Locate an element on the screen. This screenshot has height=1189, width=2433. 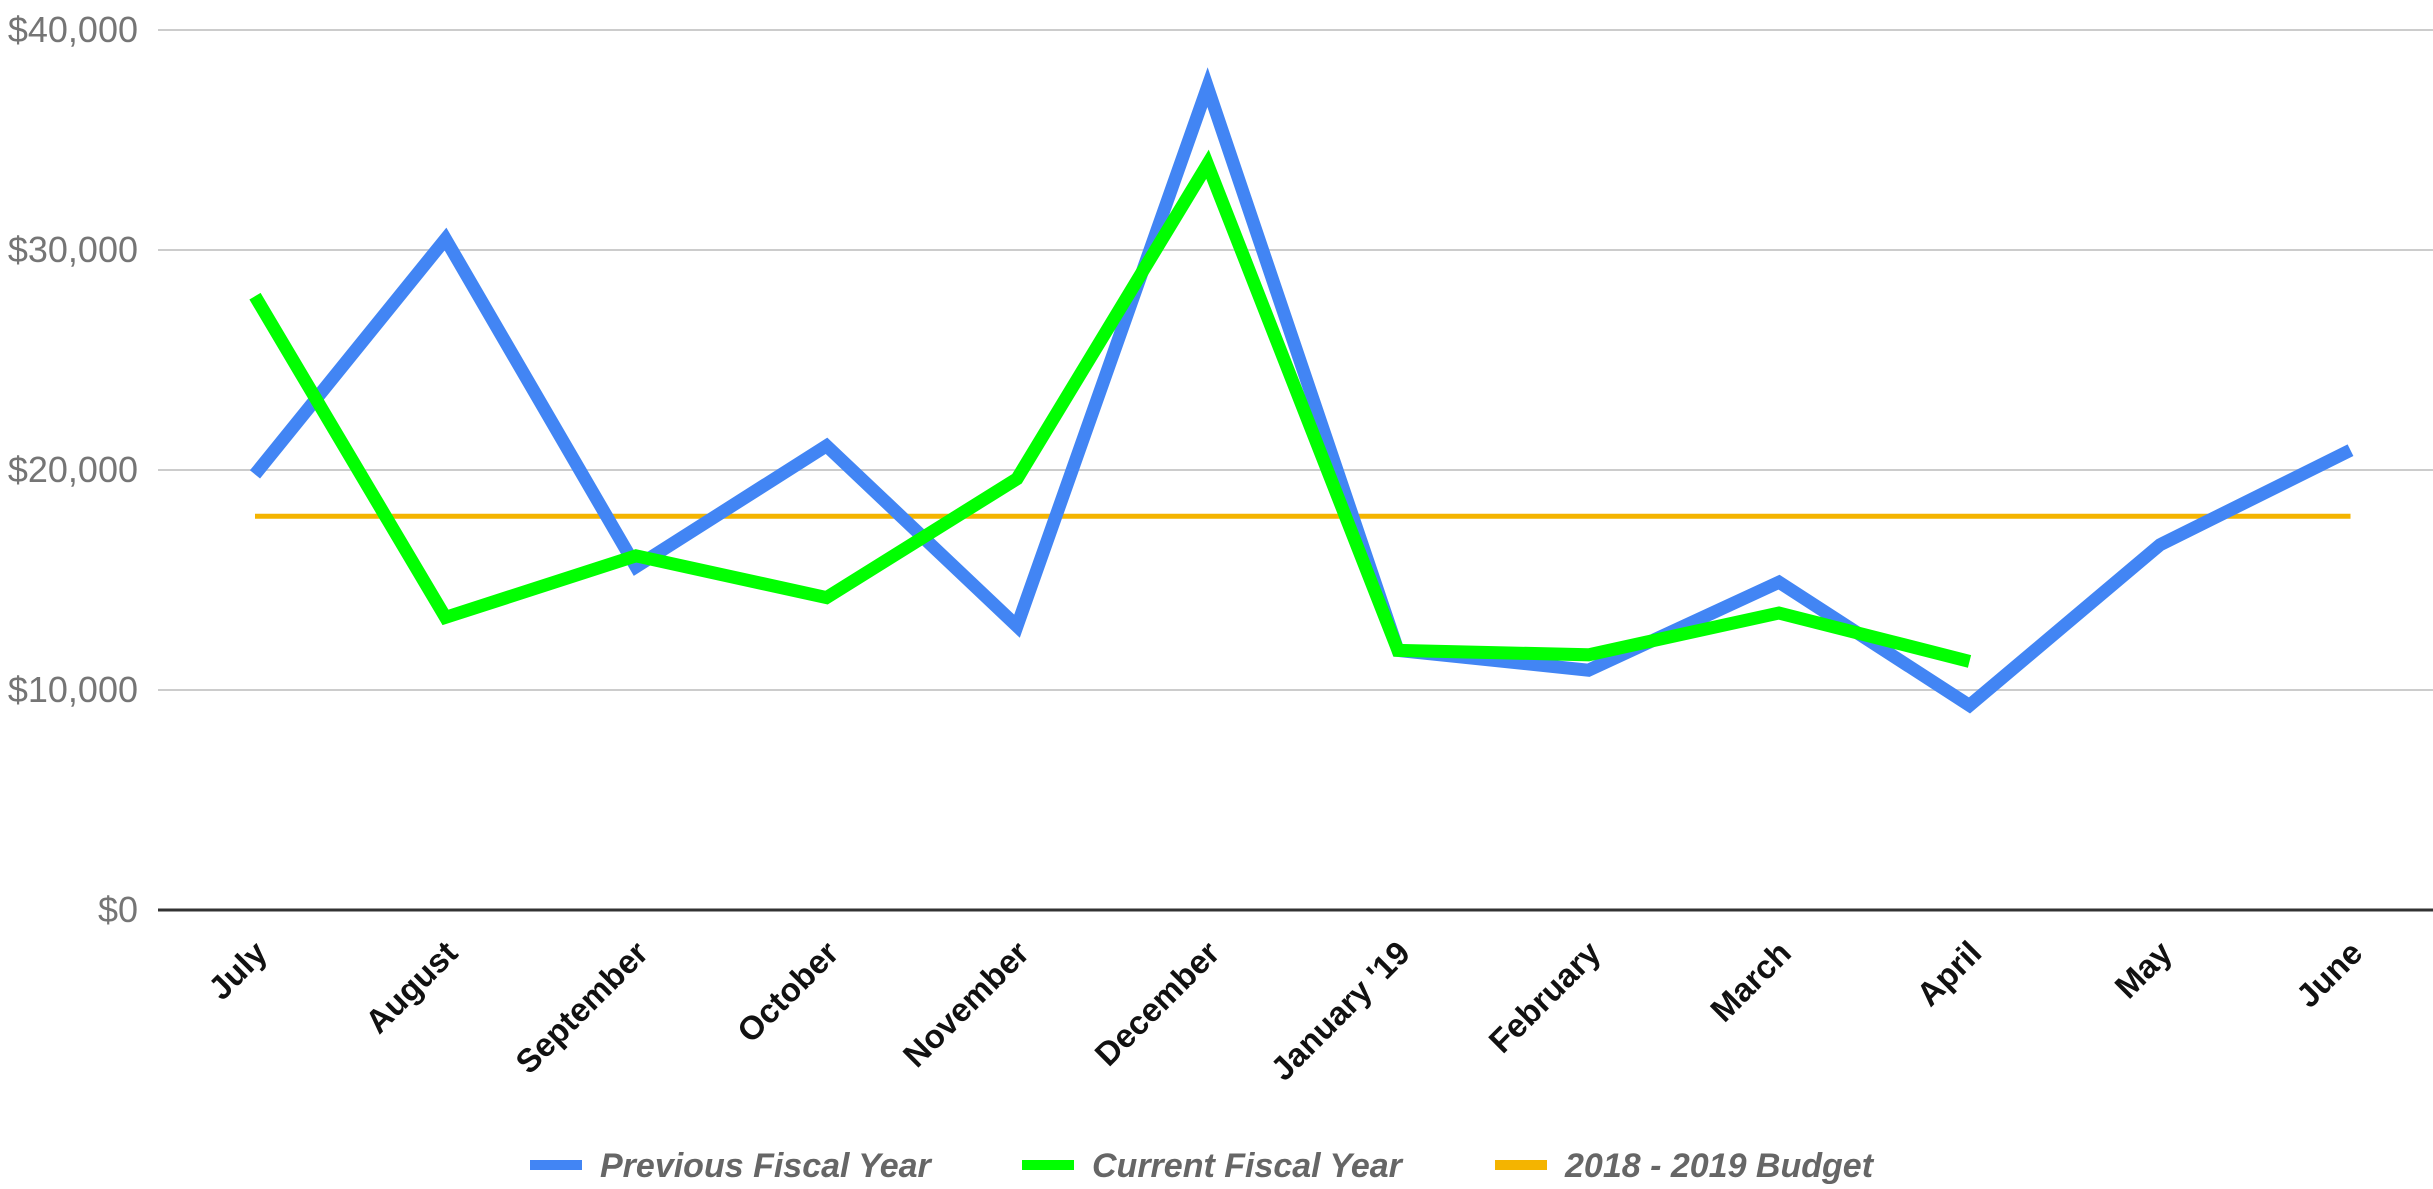
x-tick-label: February is located at coordinates (1544, 996).